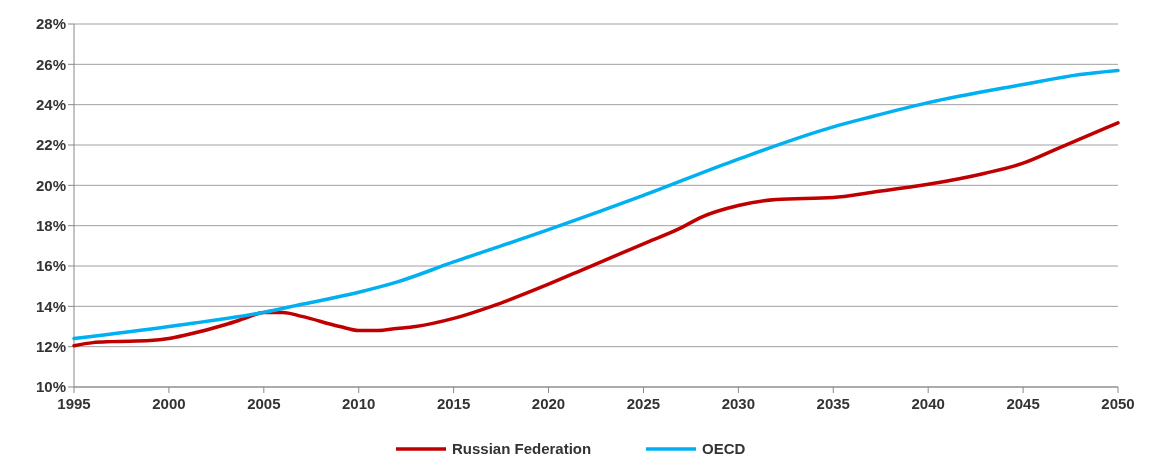  What do you see at coordinates (169, 403) in the screenshot?
I see `x-tick-label: 2000` at bounding box center [169, 403].